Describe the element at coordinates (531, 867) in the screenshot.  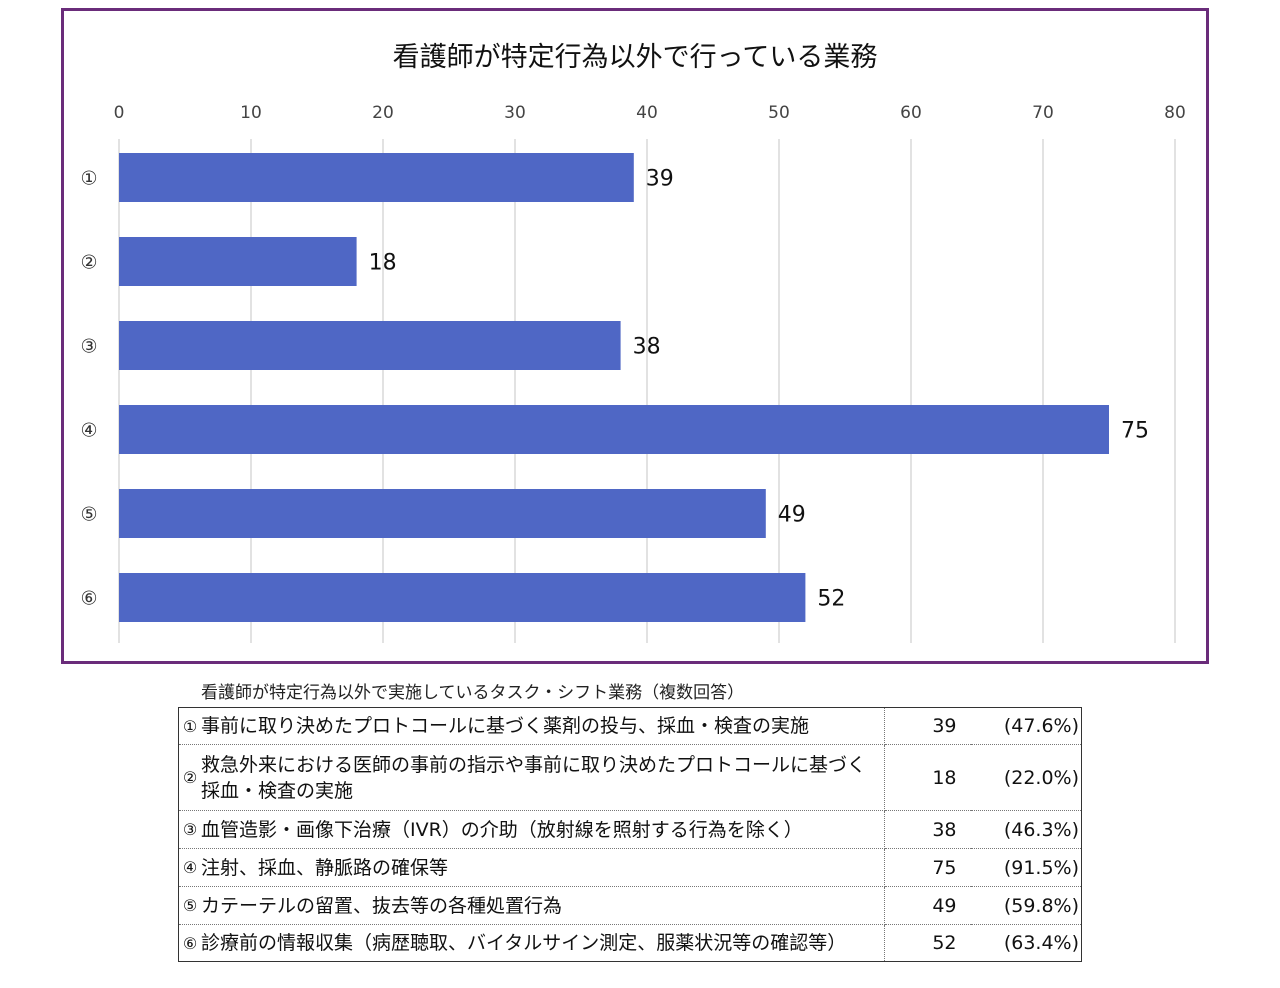
I see `row-description-cell: ④ 注射、採血、静脈路の確保等` at that location.